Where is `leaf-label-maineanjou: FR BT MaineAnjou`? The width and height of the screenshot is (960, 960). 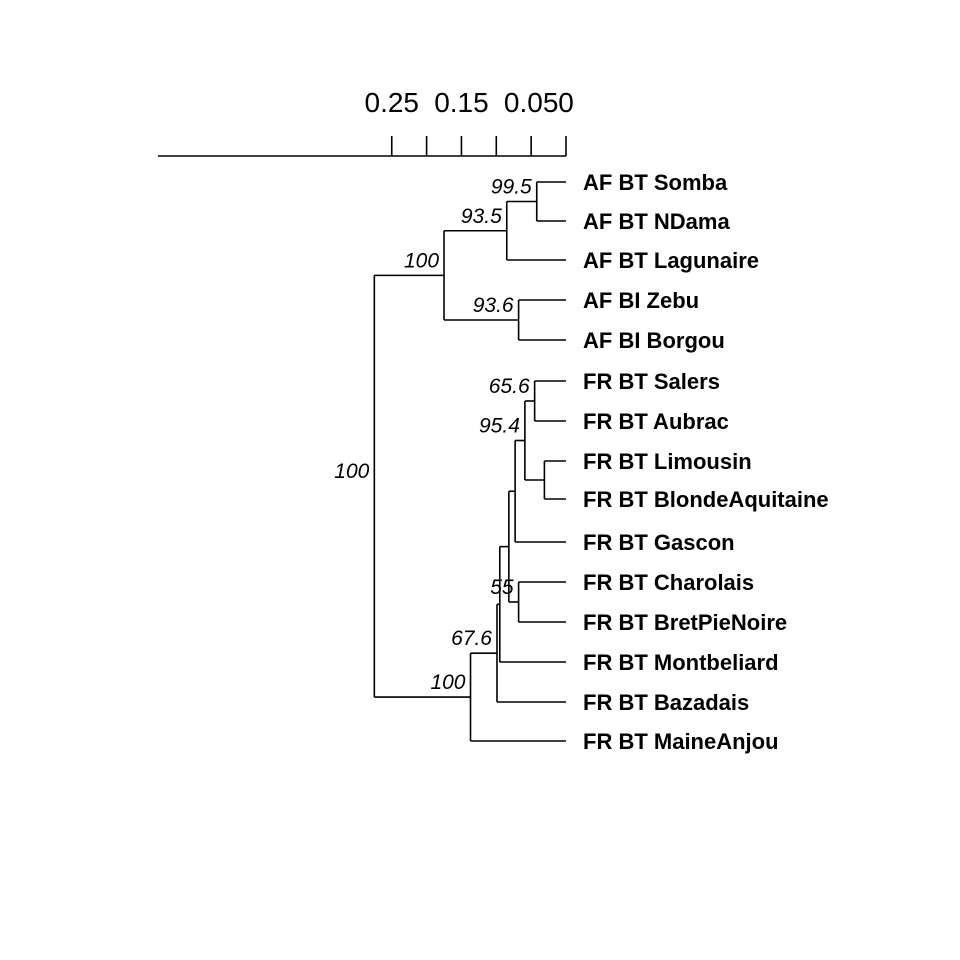 leaf-label-maineanjou: FR BT MaineAnjou is located at coordinates (681, 741).